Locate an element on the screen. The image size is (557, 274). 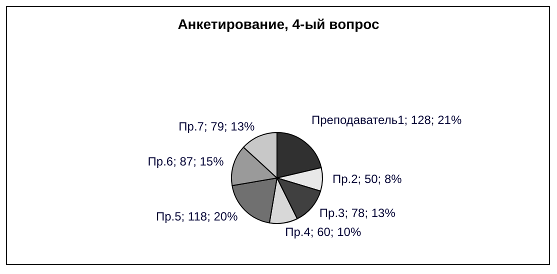
slice-label: Пр.7; 79; 13% is located at coordinates (217, 126).